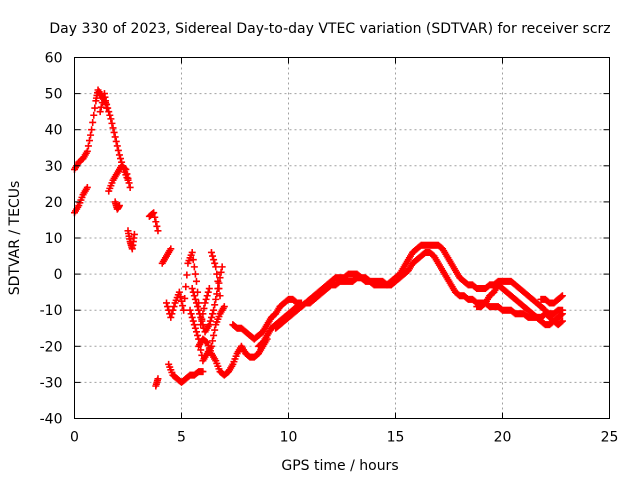  I want to click on y-tick-label: -30, so click(51, 383).